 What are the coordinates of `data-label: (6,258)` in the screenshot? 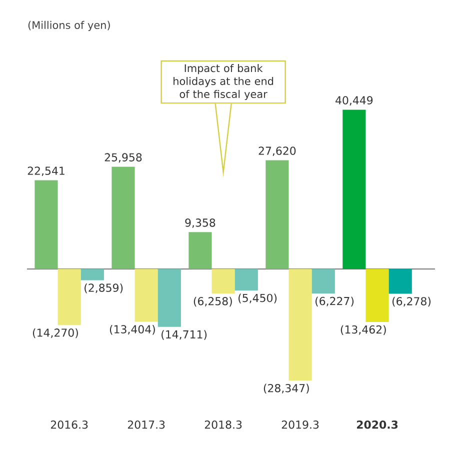 It's located at (213, 301).